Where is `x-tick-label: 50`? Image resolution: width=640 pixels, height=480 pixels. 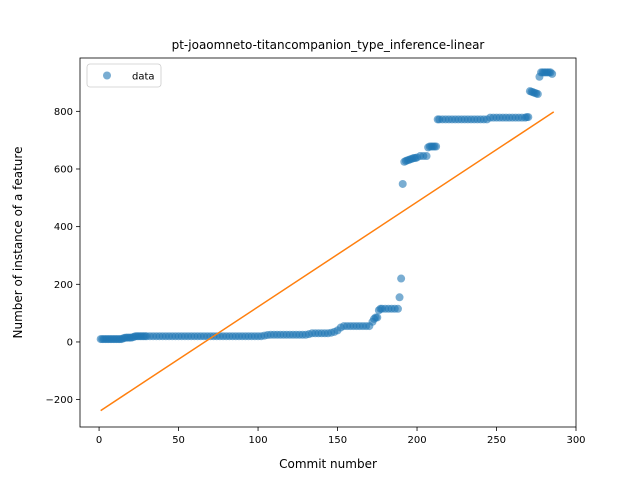 x-tick-label: 50 is located at coordinates (178, 440).